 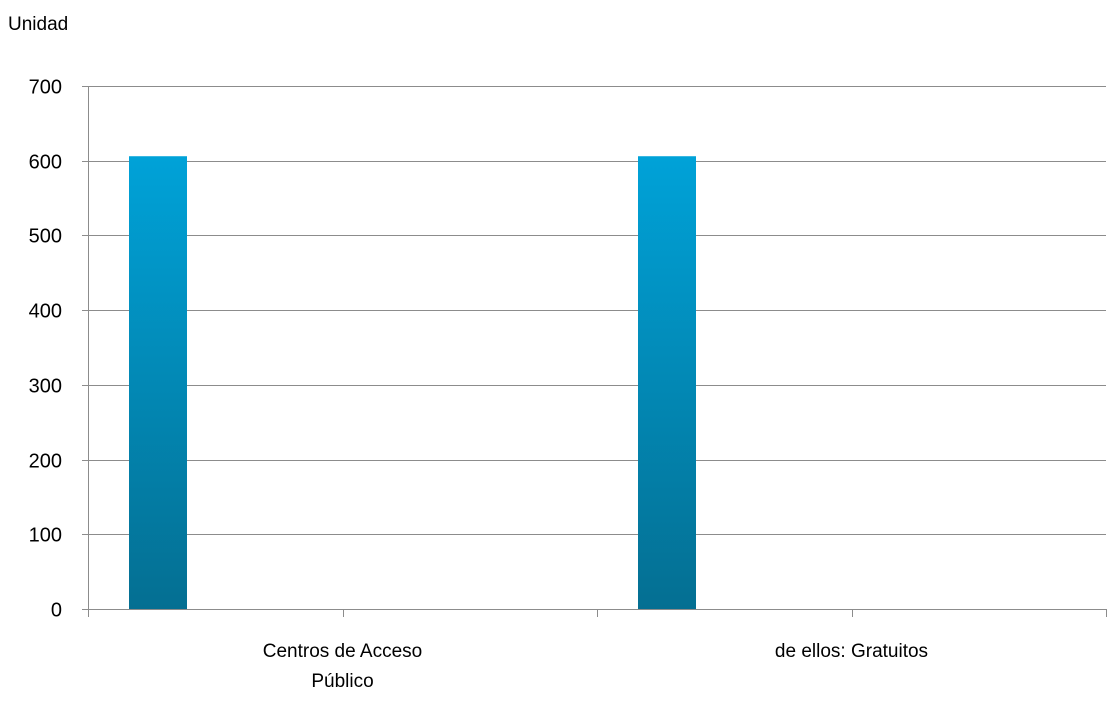 What do you see at coordinates (45, 462) in the screenshot?
I see `y-tick-label: 200` at bounding box center [45, 462].